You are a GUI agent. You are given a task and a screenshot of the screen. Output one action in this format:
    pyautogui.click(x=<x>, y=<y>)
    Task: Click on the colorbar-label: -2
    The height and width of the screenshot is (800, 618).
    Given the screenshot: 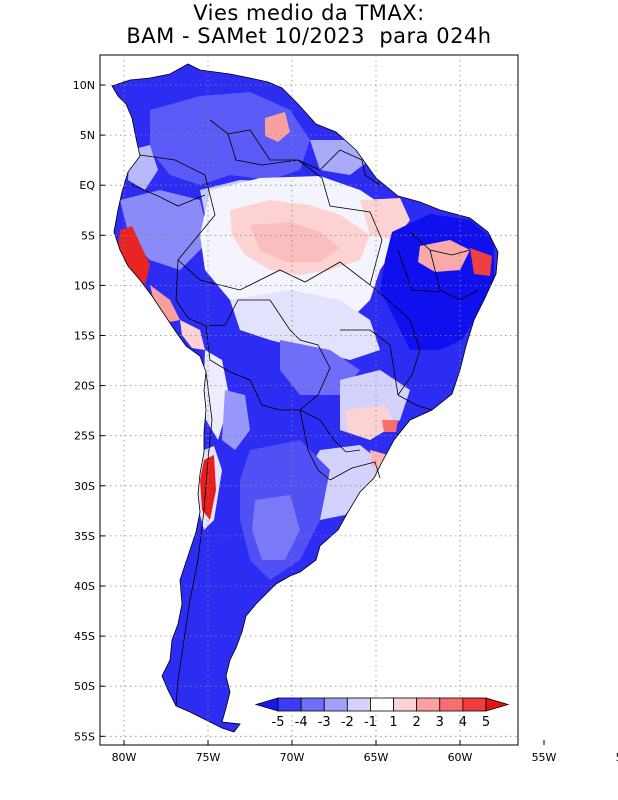 What is the action you would take?
    pyautogui.click(x=347, y=722)
    